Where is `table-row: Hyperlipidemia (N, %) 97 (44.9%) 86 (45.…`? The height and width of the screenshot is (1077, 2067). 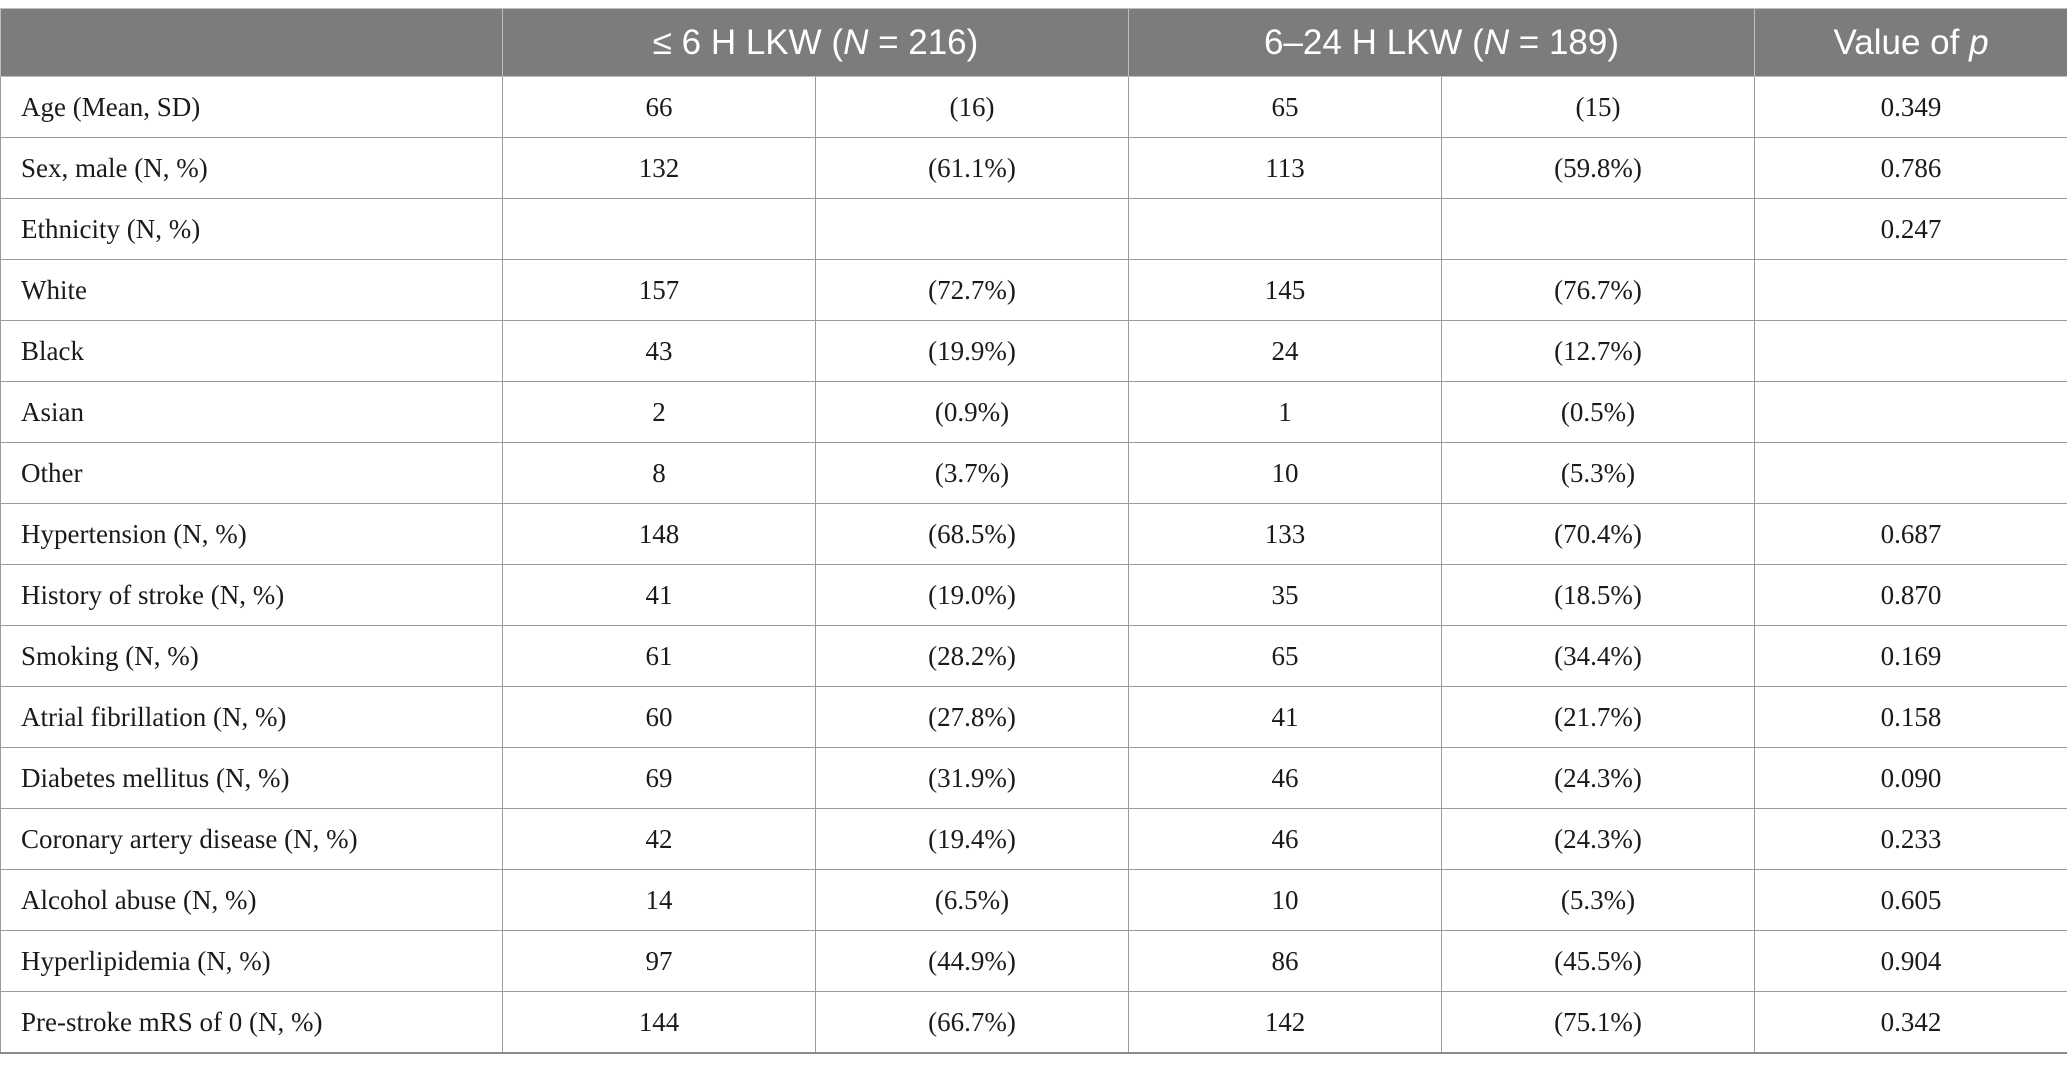
table-row: Hyperlipidemia (N, %) 97 (44.9%) 86 (45.… is located at coordinates (1033, 961).